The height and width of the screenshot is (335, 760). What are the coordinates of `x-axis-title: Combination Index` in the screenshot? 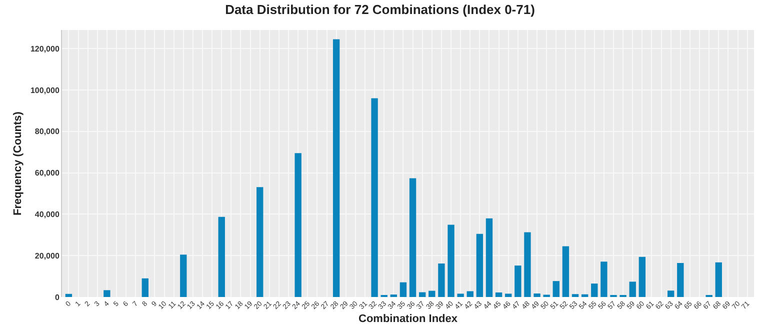 It's located at (408, 319).